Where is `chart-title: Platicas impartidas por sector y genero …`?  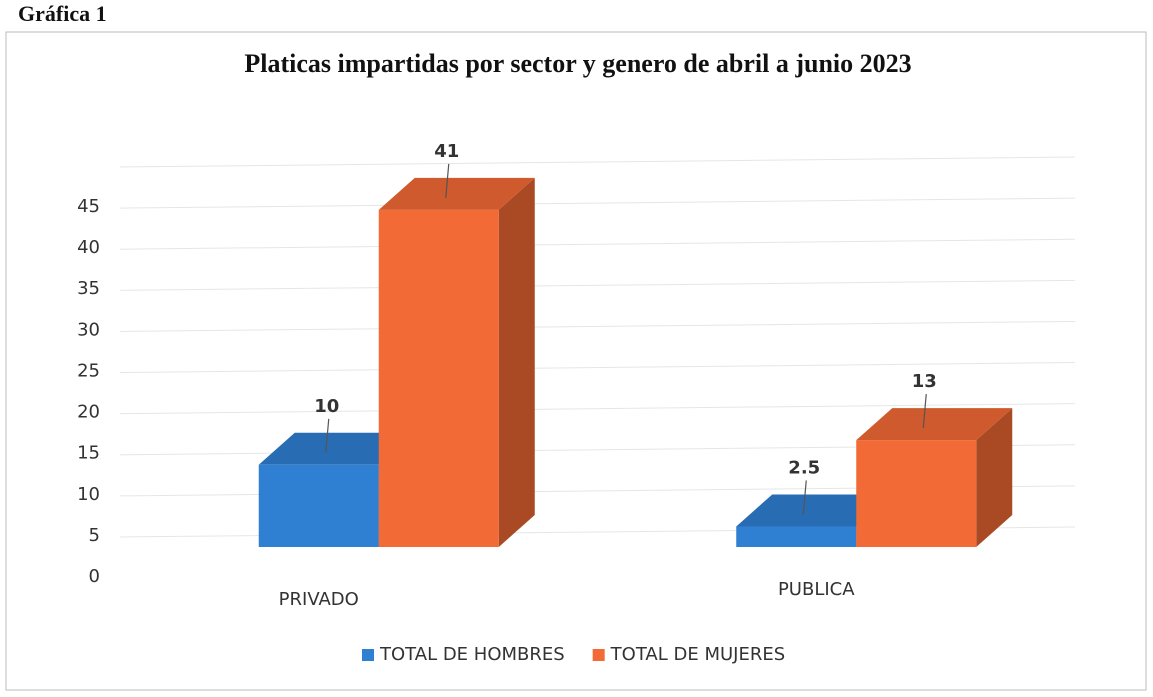 chart-title: Platicas impartidas por sector y genero … is located at coordinates (577, 63).